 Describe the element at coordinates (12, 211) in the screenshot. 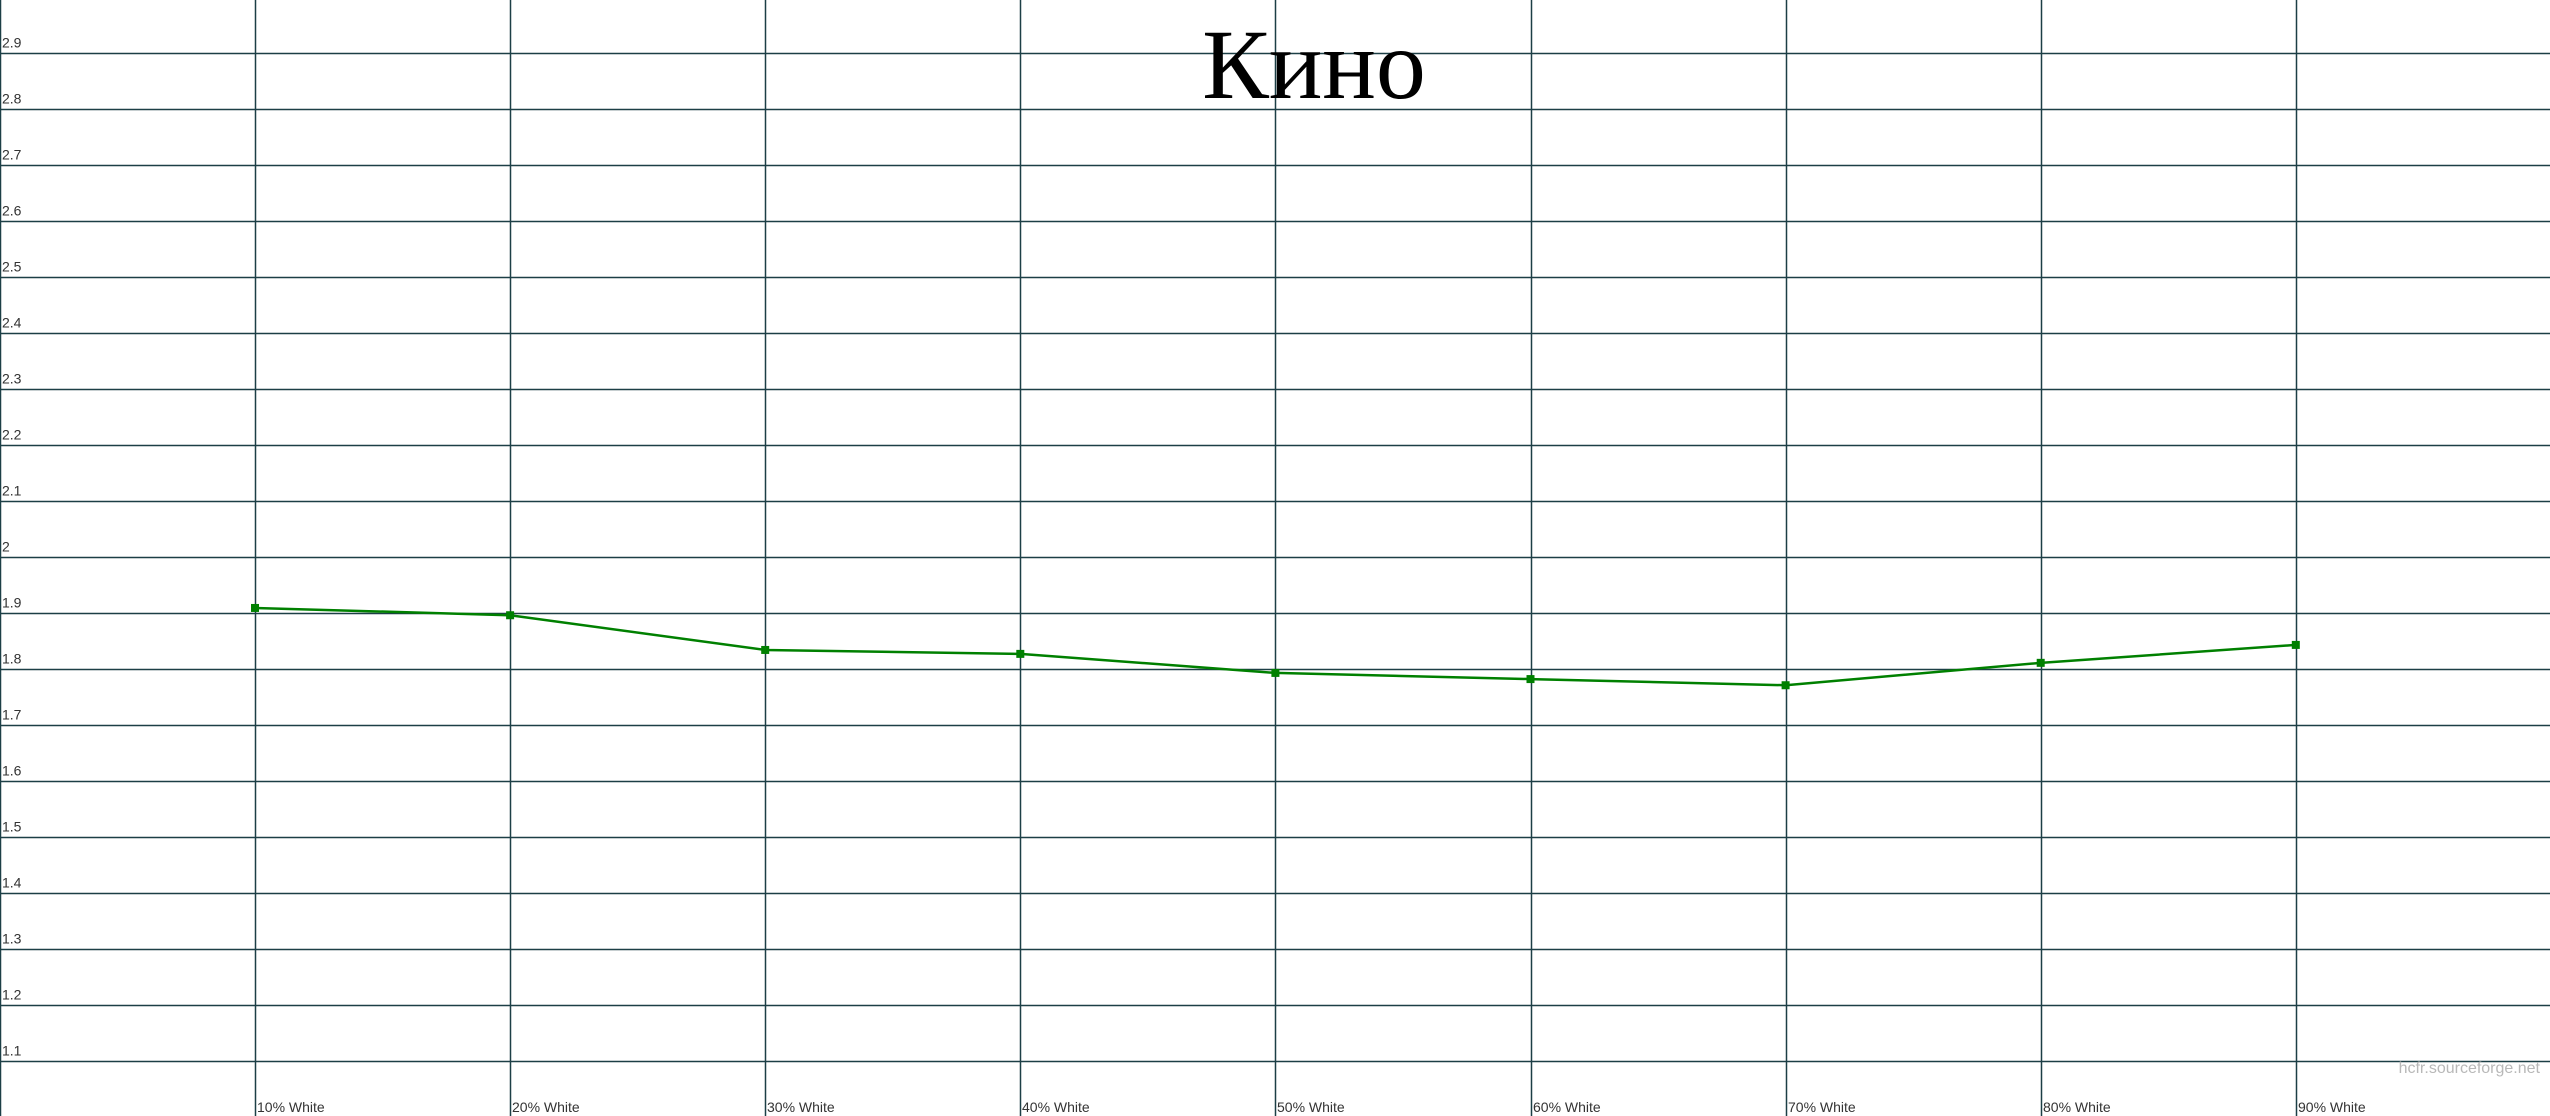

I see `y-tick-label: 2.6` at that location.